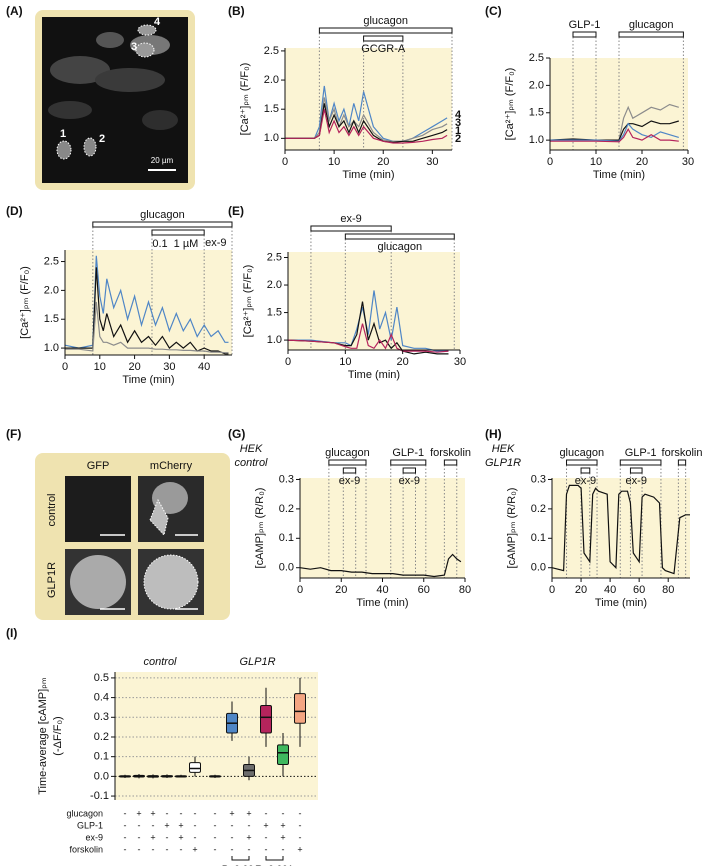  What do you see at coordinates (248, 301) in the screenshot?
I see `y-axis-label: [Ca²⁺]ₚₘ (F/F₀)` at bounding box center [248, 301].